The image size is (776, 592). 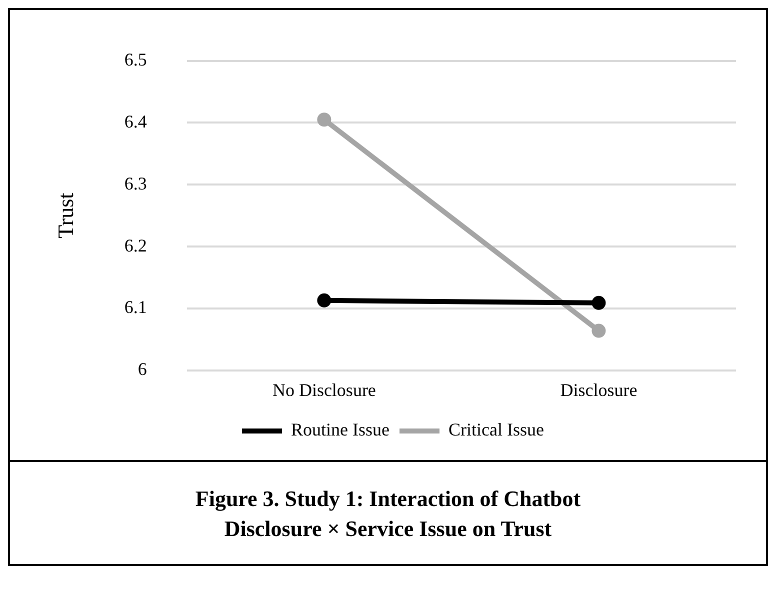 What do you see at coordinates (340, 430) in the screenshot?
I see `legend-label: Routine Issue` at bounding box center [340, 430].